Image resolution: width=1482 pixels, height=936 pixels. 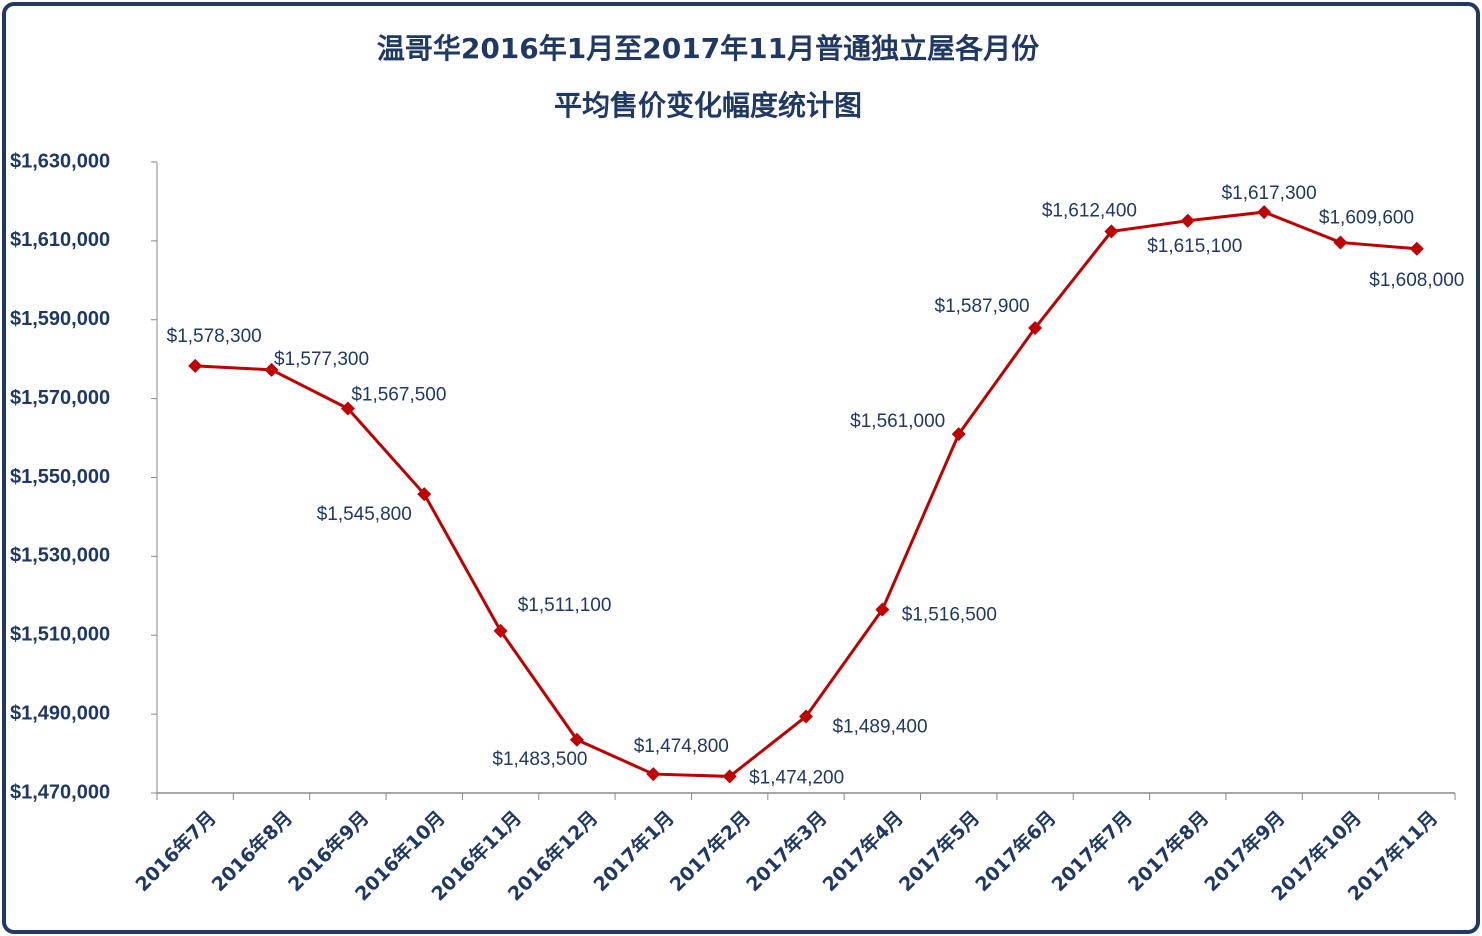 I want to click on data-label: $1,608,000, so click(x=1416, y=280).